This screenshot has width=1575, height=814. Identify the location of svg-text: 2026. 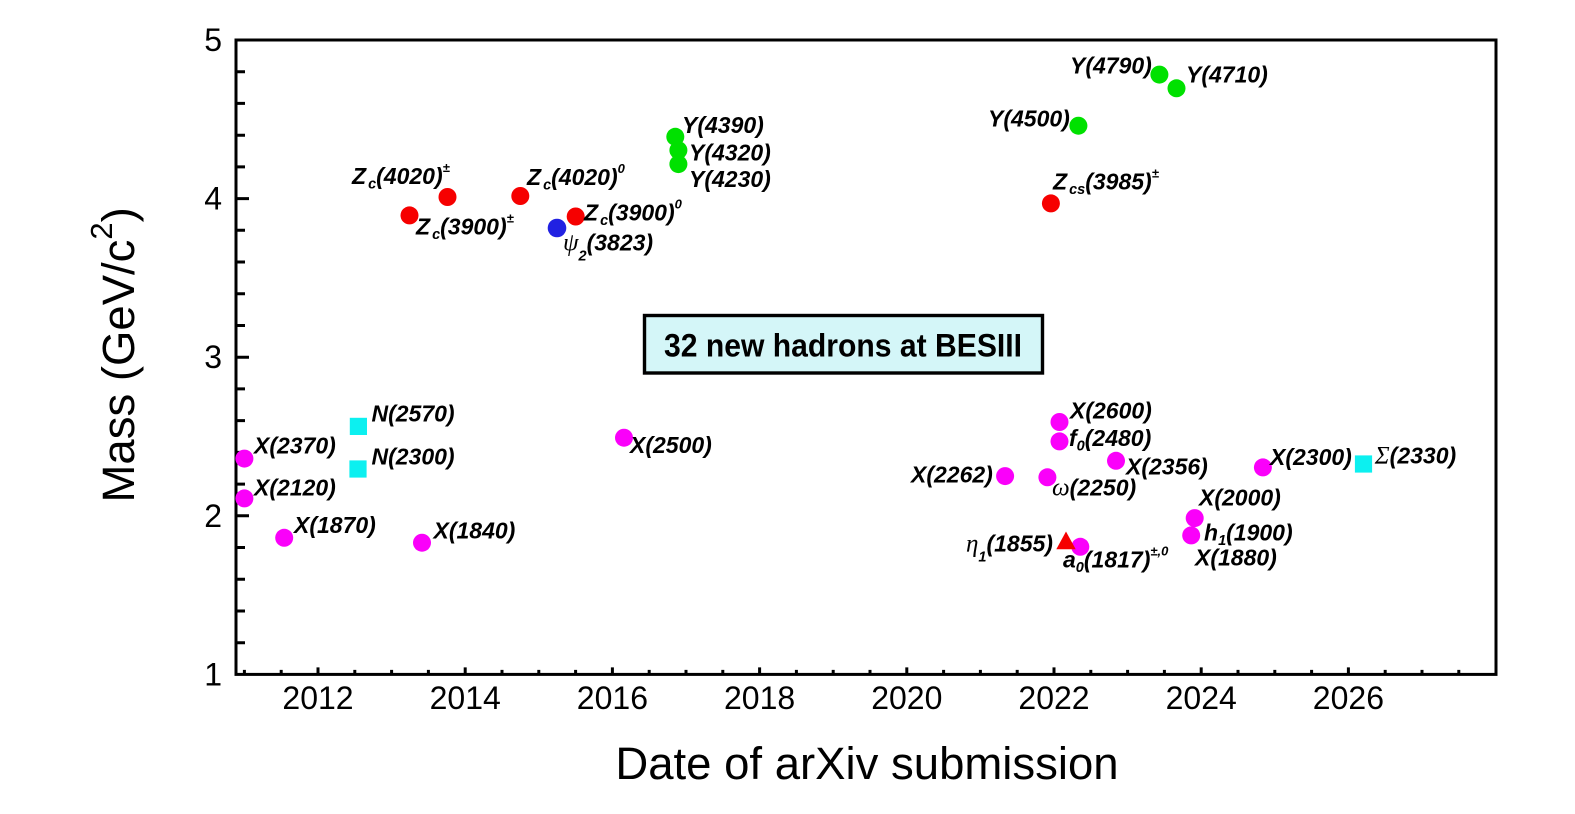
(1348, 698).